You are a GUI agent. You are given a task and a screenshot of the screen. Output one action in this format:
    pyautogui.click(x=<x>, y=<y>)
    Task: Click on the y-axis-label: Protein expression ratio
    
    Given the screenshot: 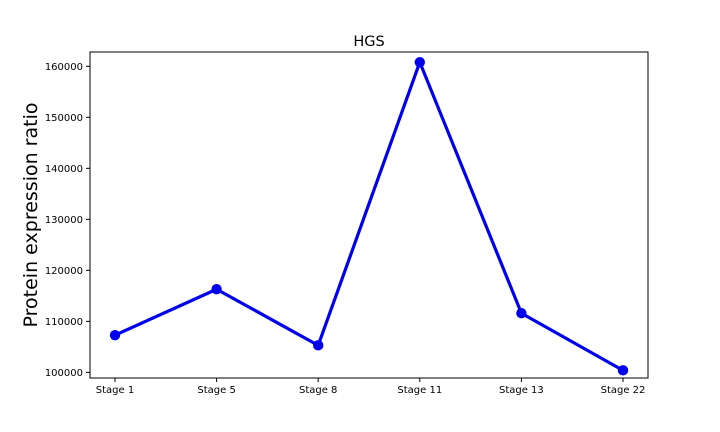 What is the action you would take?
    pyautogui.click(x=31, y=215)
    